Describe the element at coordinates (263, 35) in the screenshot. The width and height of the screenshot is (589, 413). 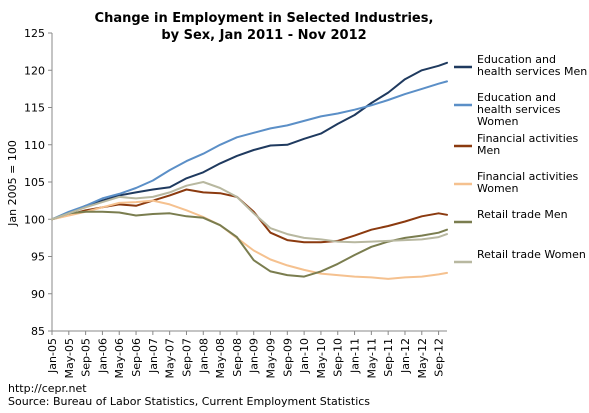
I see `chart-title-line2: by Sex, Jan 2011 - Nov 2012` at that location.